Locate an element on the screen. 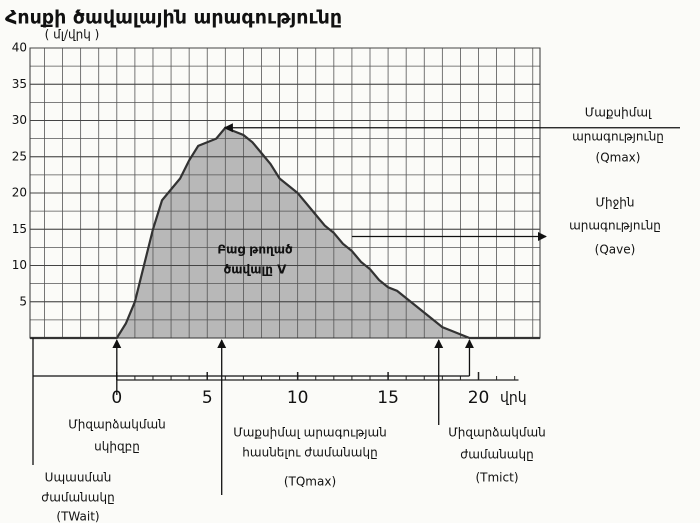 This screenshot has width=700, height=523. annotation-text: սկիզբը is located at coordinates (117, 447).